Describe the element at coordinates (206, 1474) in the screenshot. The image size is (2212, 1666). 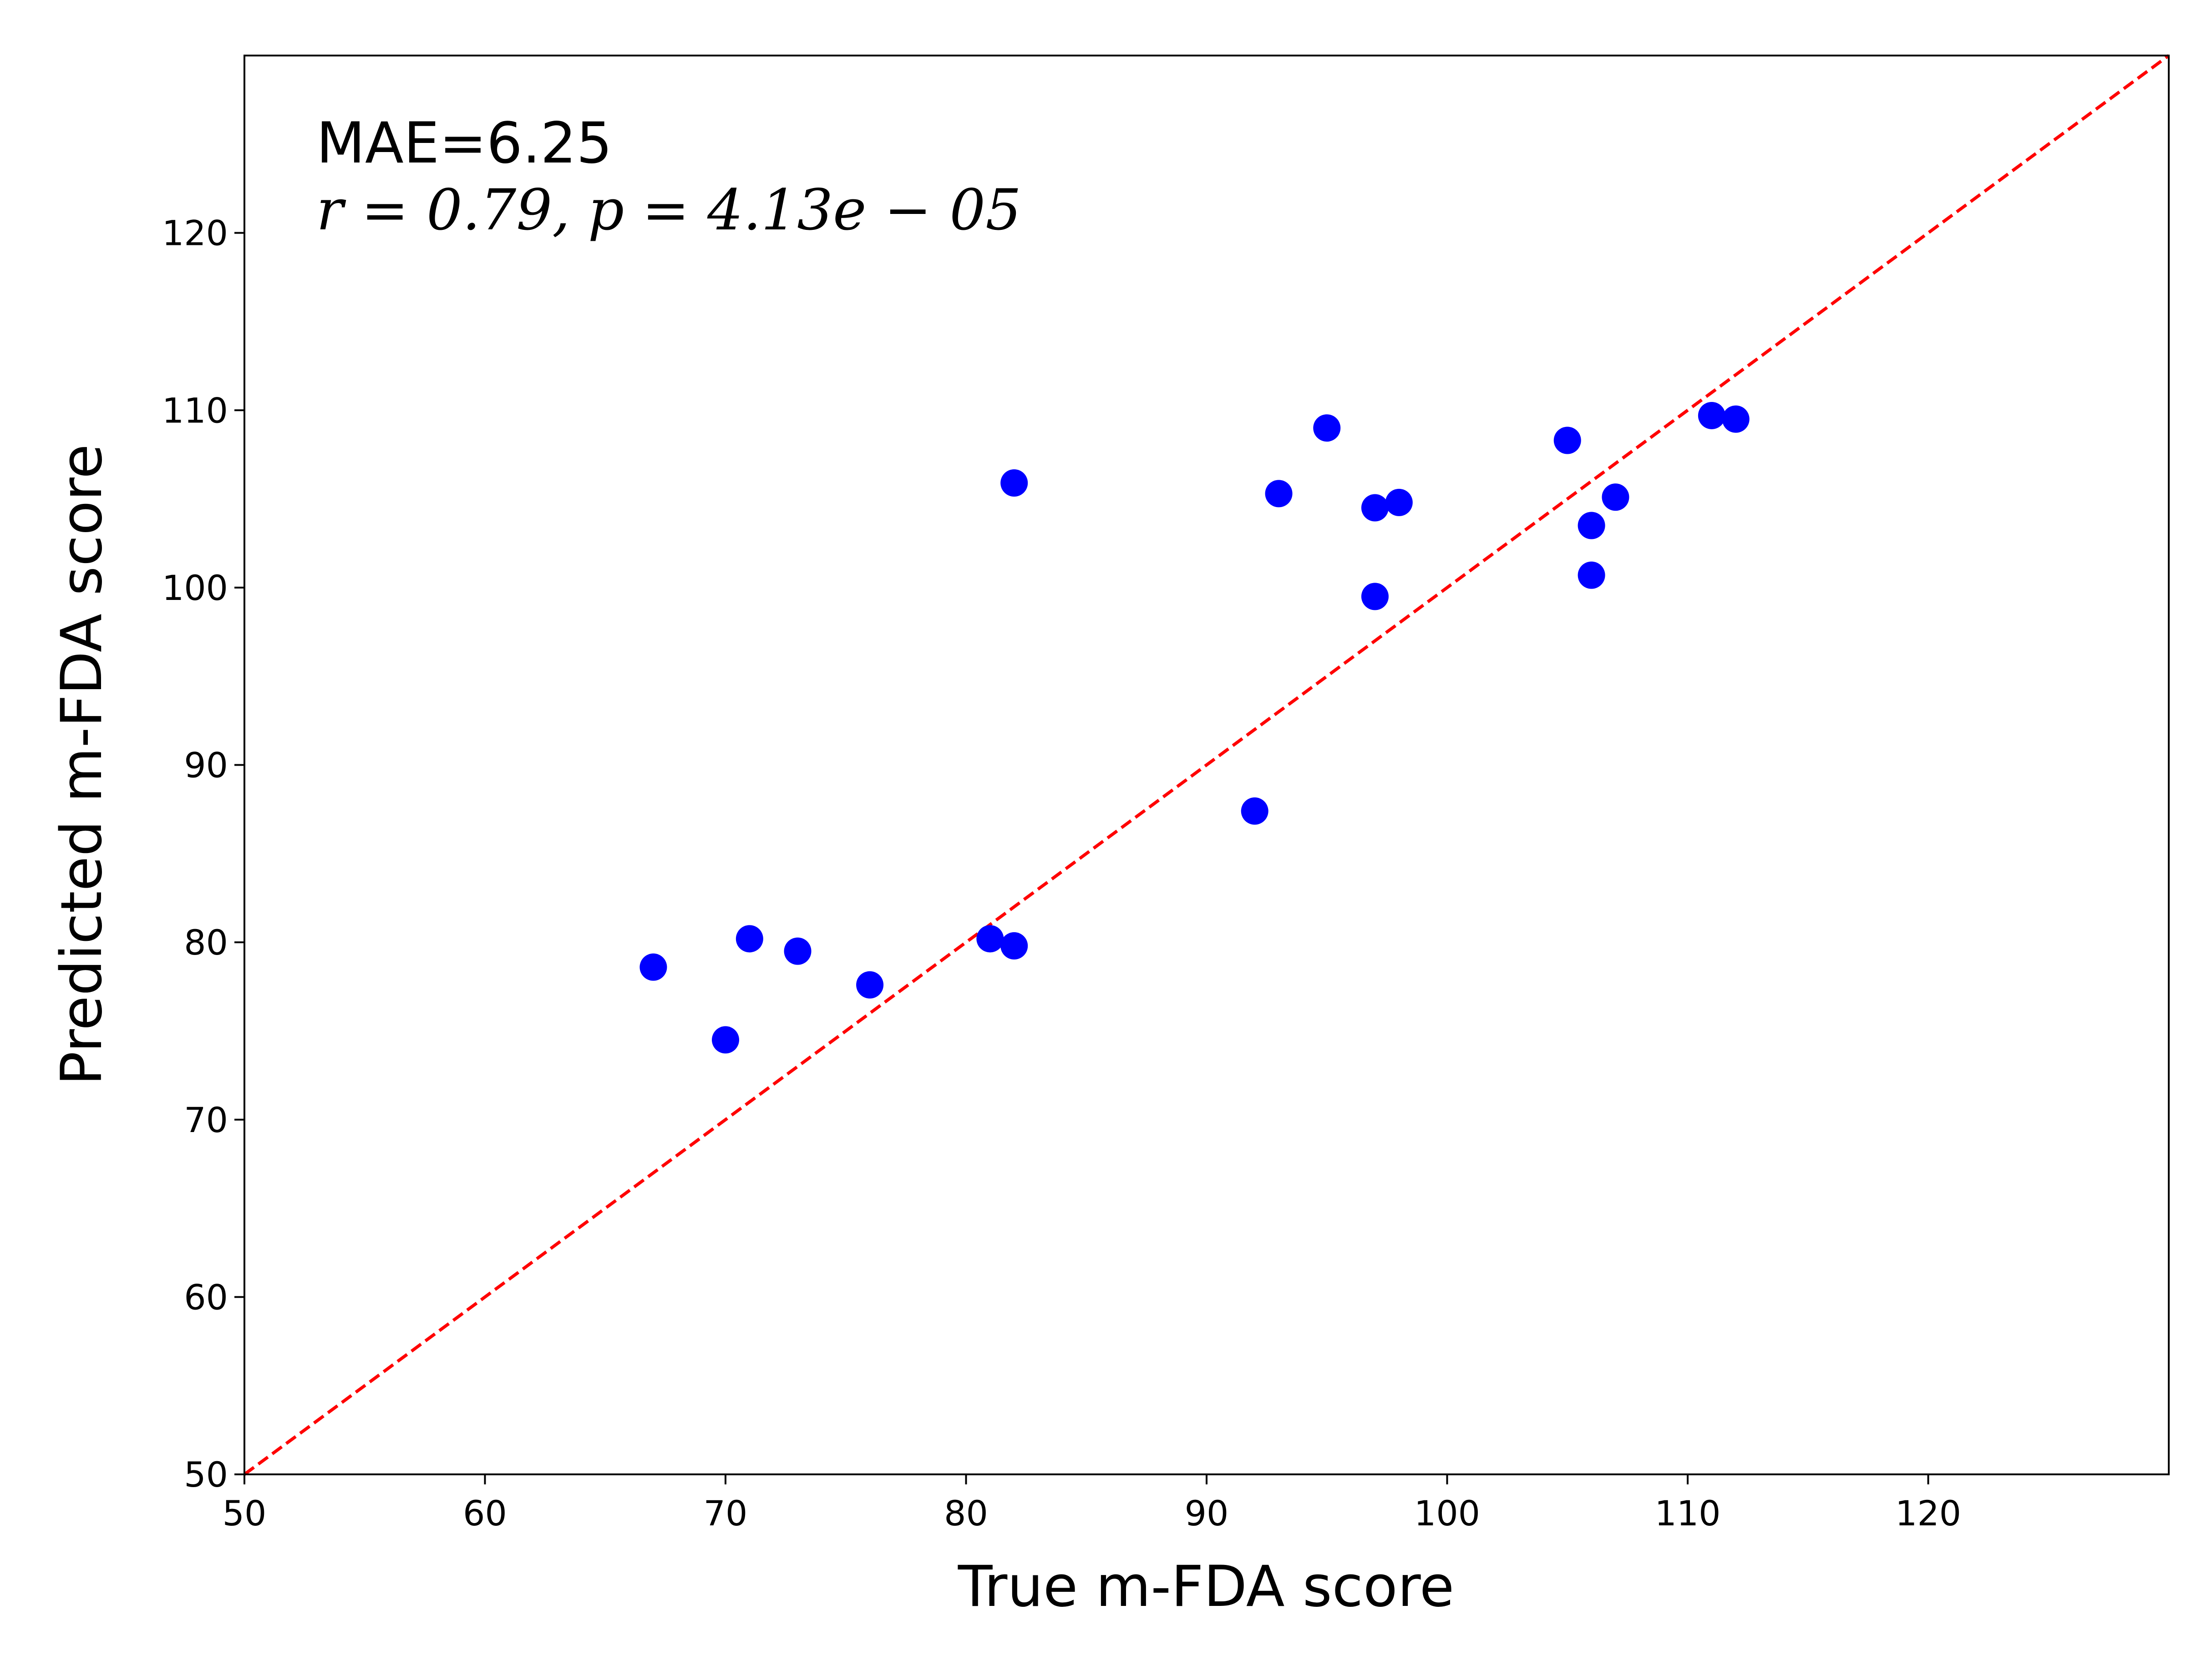
I see `y-tick-label: 50` at that location.